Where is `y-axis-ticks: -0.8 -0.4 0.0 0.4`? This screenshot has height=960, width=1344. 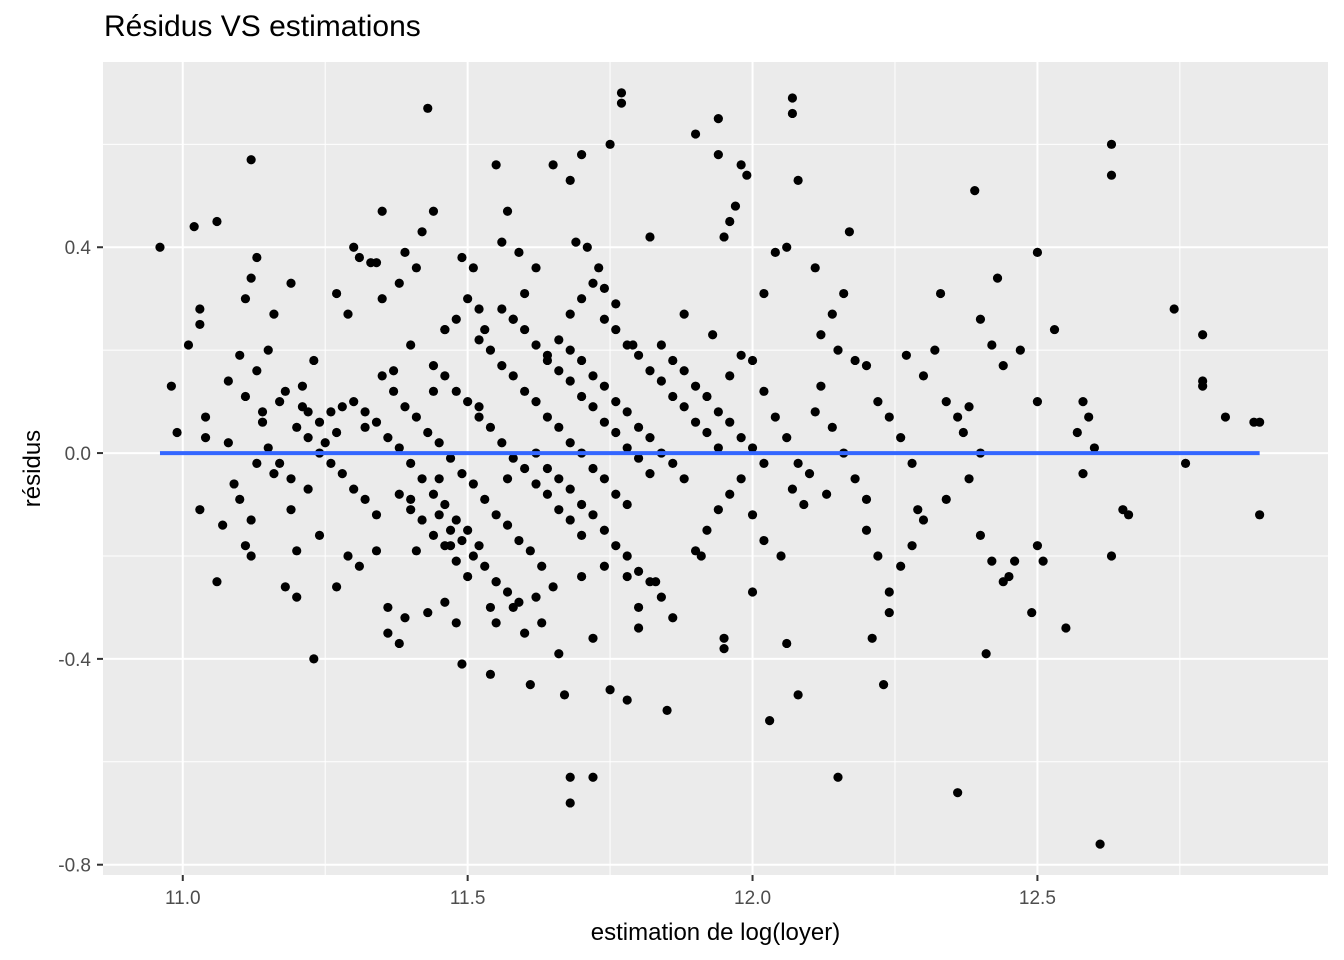
y-axis-ticks: -0.8 -0.4 0.0 0.4 is located at coordinates (80, 557).